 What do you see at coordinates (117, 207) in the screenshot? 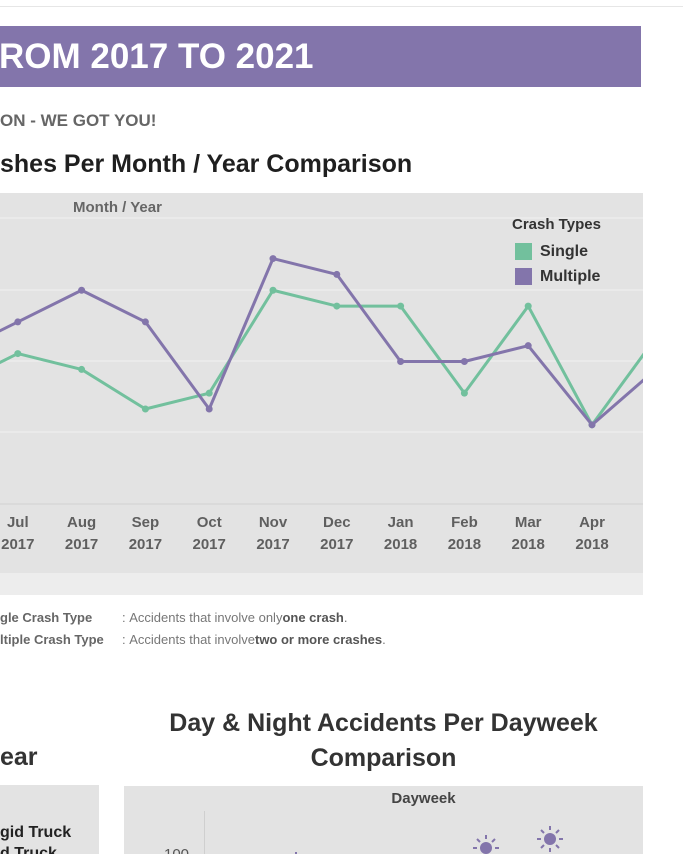
I see `month-year-header: Month / Year` at bounding box center [117, 207].